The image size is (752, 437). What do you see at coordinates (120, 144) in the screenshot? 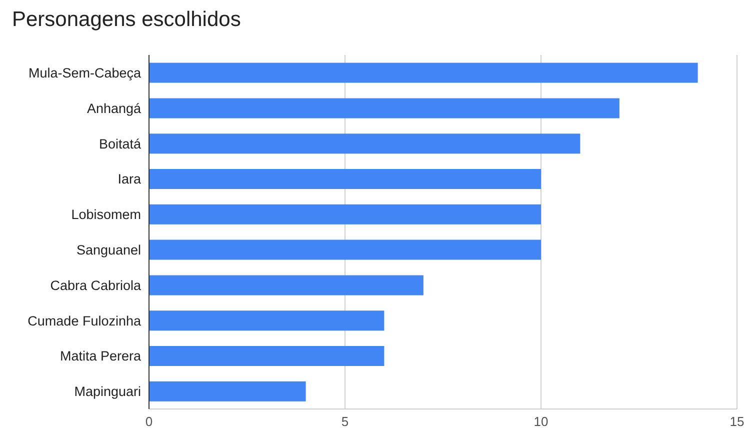
I see `y-tick-label: Boitatá` at bounding box center [120, 144].